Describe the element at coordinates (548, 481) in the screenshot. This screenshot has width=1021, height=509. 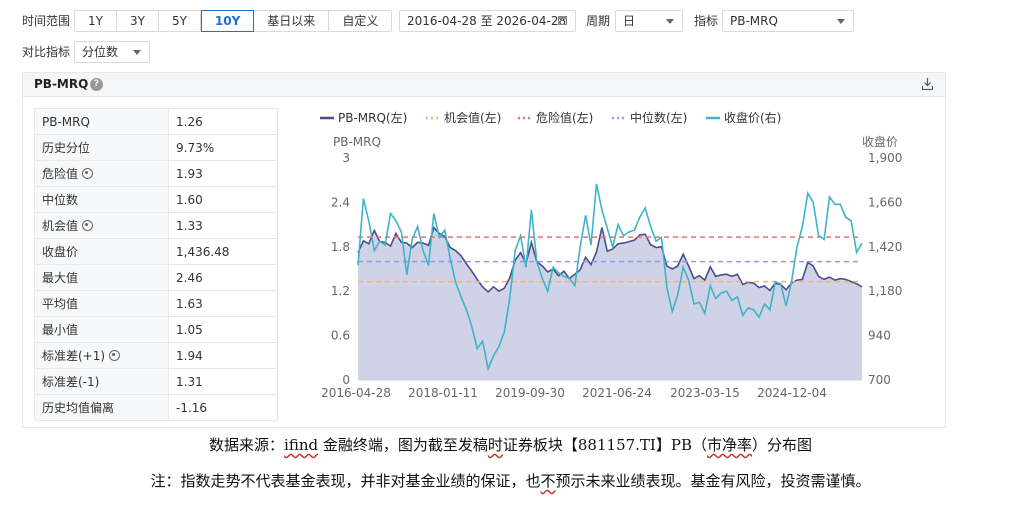
I see `note-no: 不` at that location.